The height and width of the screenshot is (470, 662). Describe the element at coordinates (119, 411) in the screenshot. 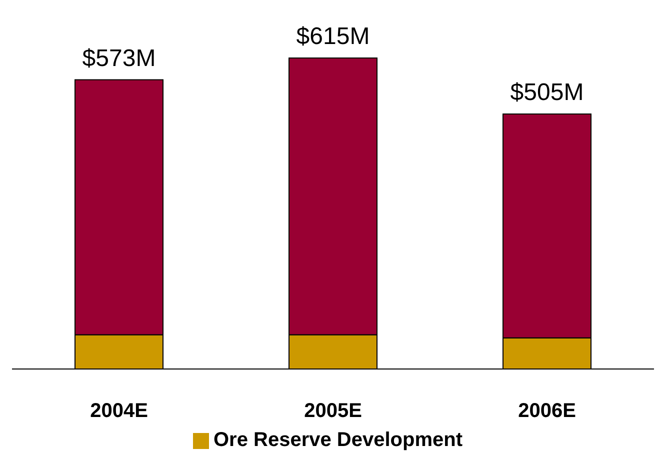

I see `x-tick-label: 2004E` at that location.